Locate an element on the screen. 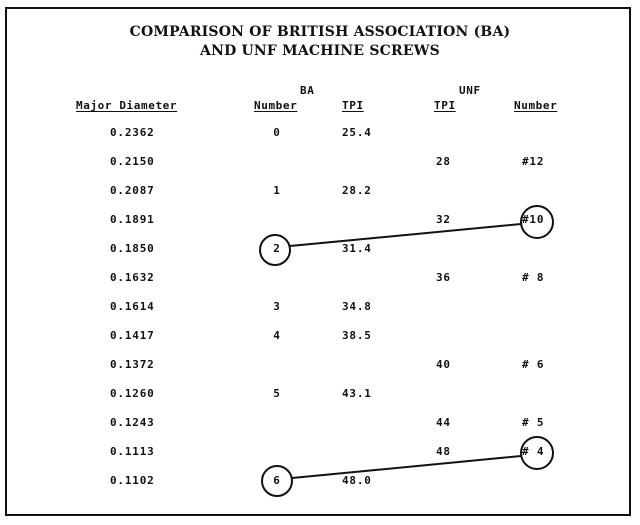 The height and width of the screenshot is (525, 640). unf-number-cell: # 5 is located at coordinates (533, 422).